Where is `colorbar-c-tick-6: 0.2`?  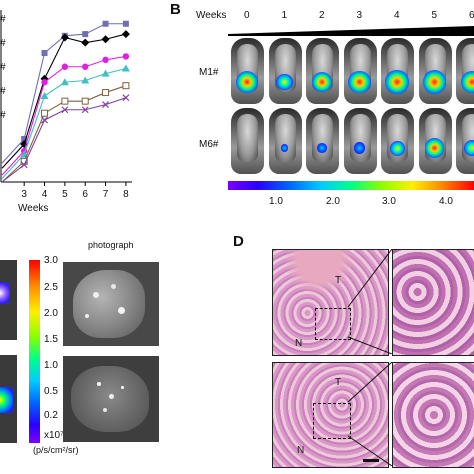 colorbar-c-tick-6: 0.2 is located at coordinates (51, 415).